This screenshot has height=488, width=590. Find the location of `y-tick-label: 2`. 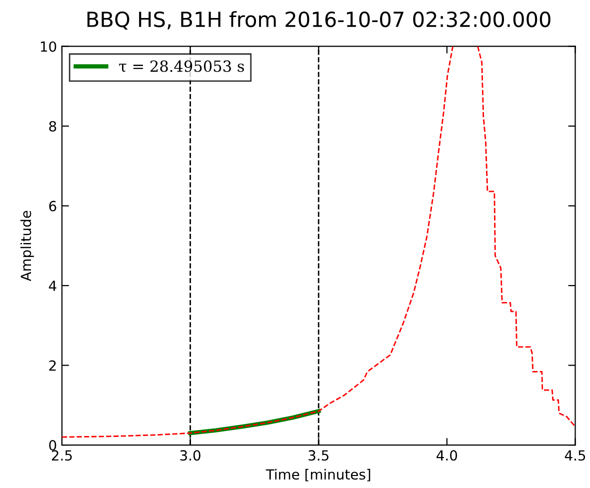

y-tick-label: 2 is located at coordinates (52, 365).